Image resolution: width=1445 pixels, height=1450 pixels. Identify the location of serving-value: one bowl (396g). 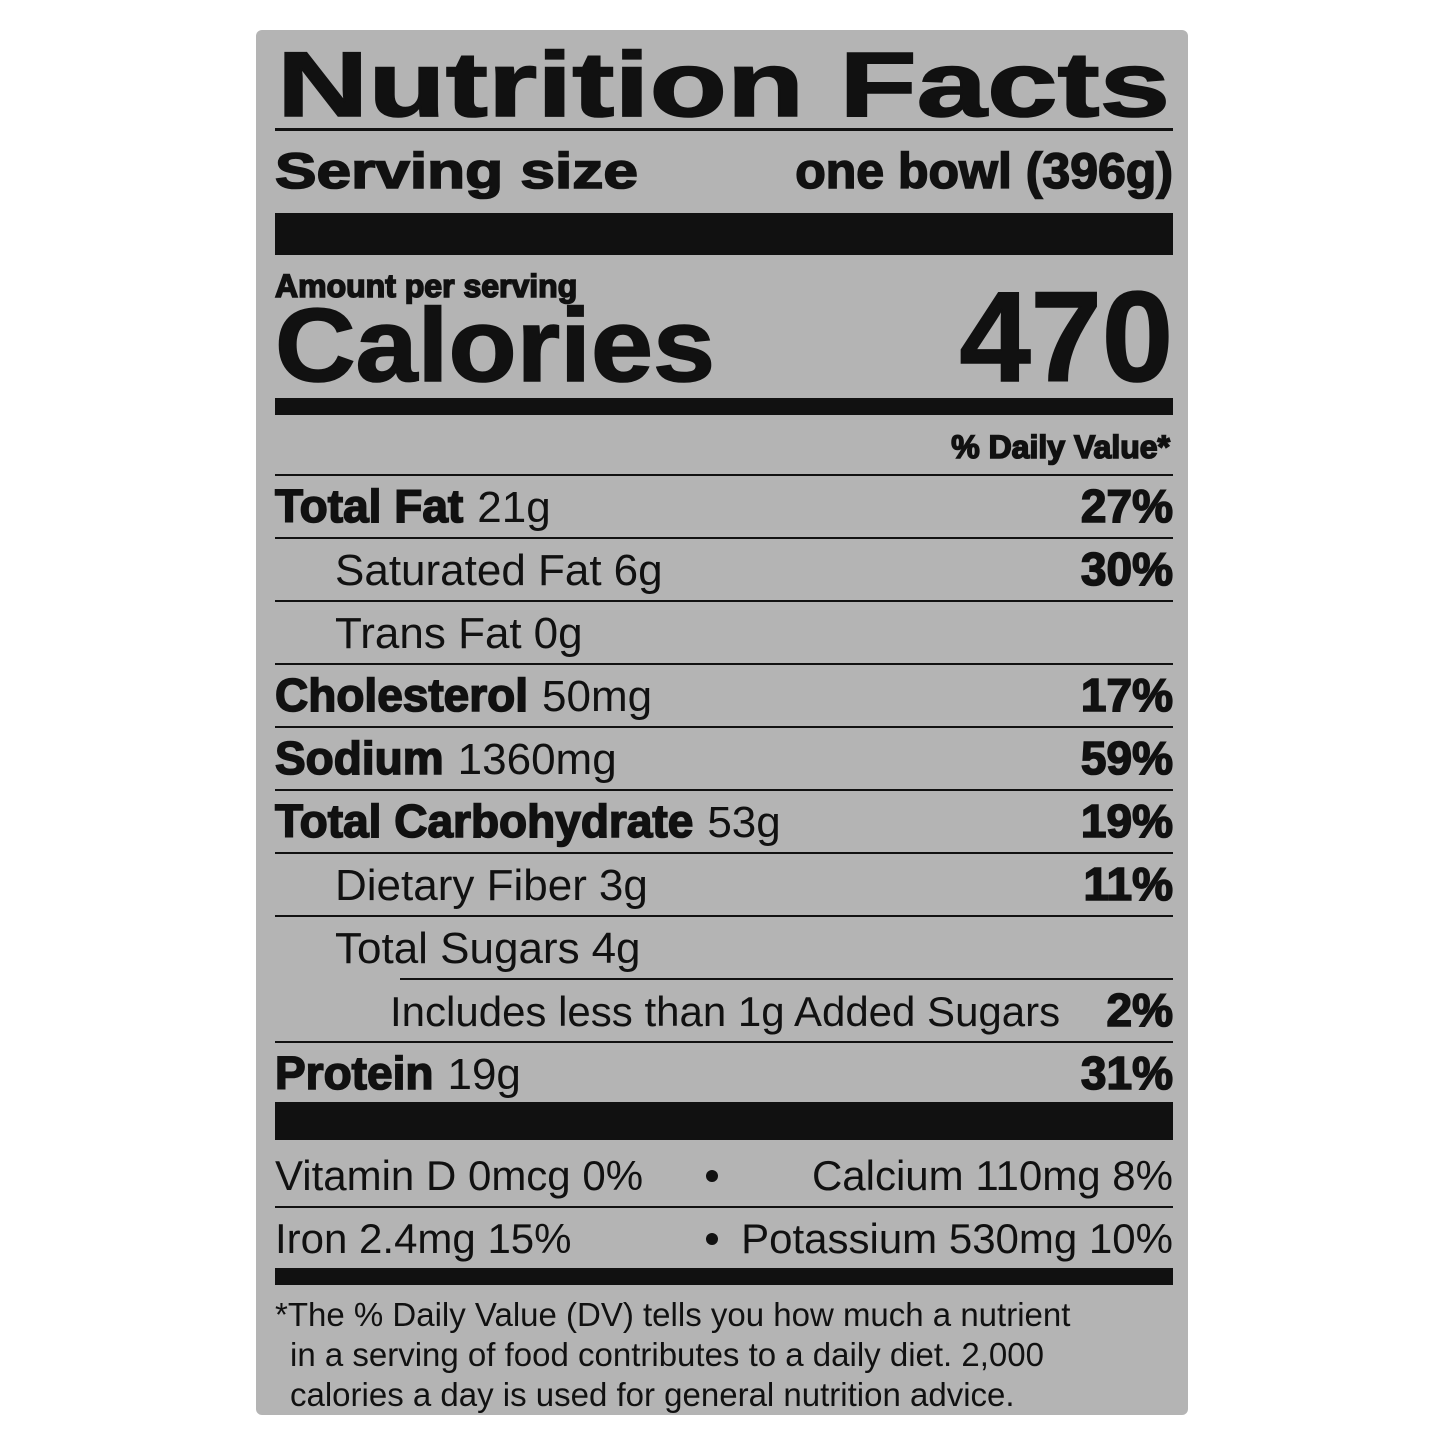
(984, 171).